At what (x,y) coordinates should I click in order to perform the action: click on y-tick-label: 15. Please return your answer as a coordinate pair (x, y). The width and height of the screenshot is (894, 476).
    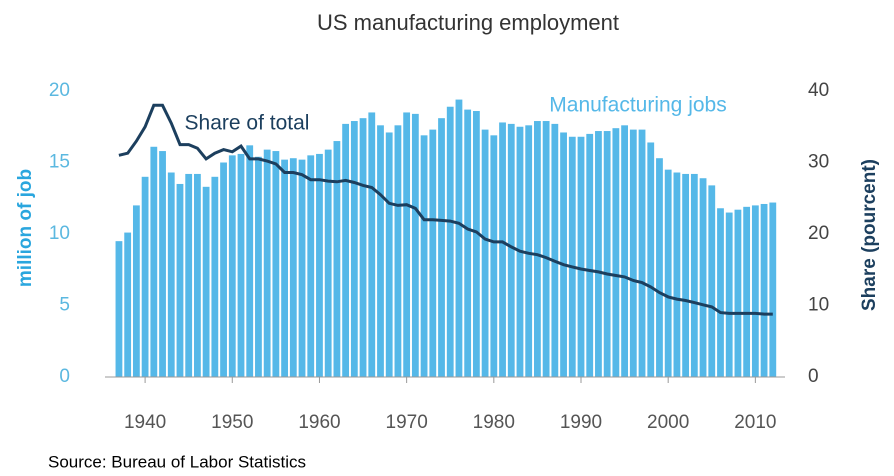
    Looking at the image, I should click on (59, 162).